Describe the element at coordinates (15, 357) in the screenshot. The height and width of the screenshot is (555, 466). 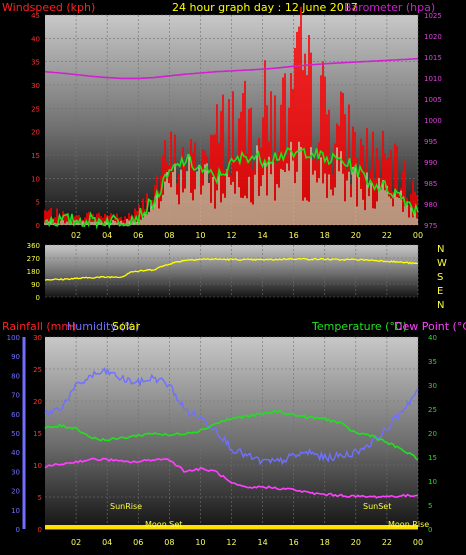
I see `humidity-y-tick: 90` at that location.